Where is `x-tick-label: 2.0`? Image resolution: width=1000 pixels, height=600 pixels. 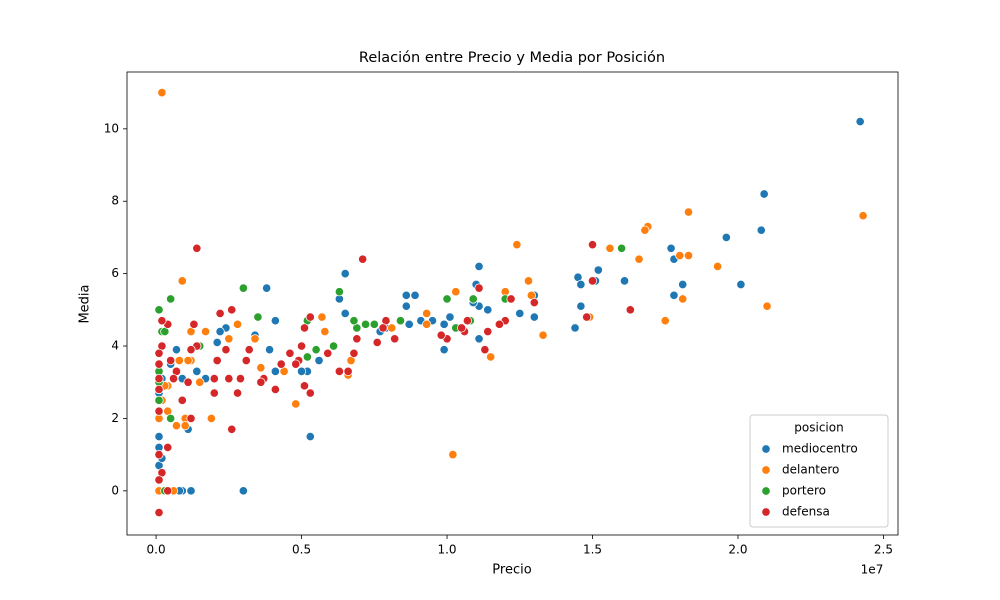
x-tick-label: 2.0 is located at coordinates (737, 550).